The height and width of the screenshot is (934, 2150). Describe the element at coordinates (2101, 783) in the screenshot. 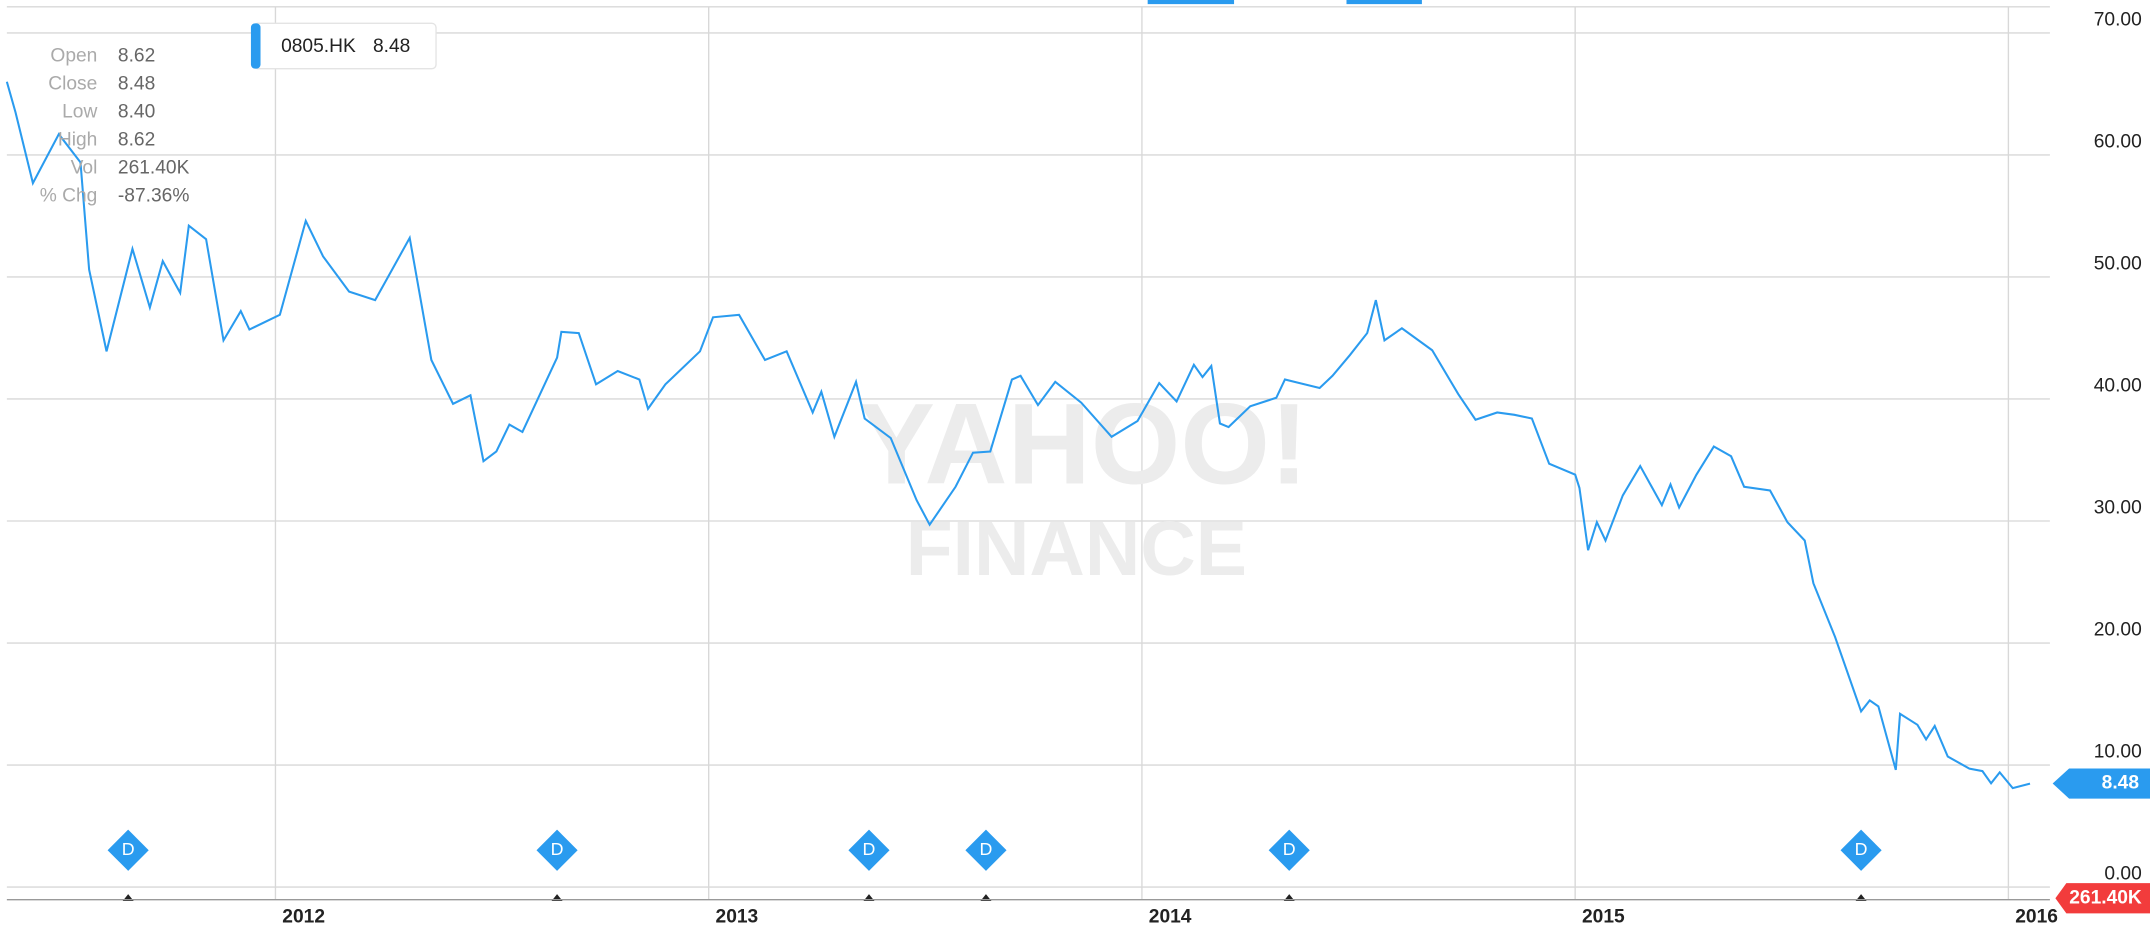

I see `price-tag` at that location.